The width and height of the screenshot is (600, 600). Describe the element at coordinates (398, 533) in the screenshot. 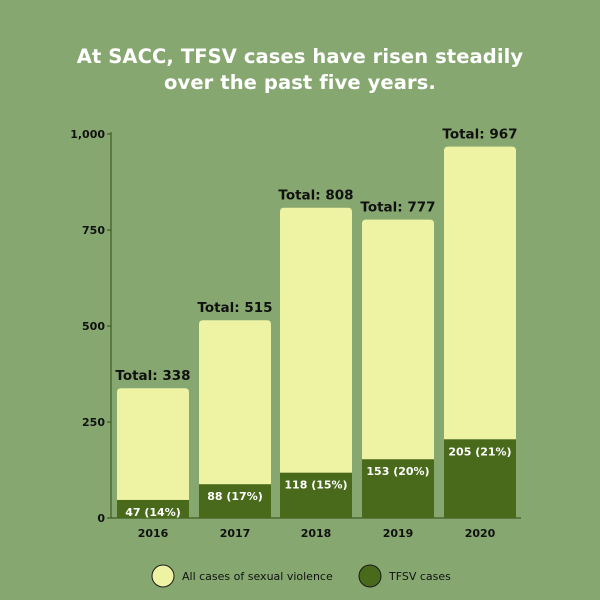

I see `x-tick-label-2019: 2019` at that location.